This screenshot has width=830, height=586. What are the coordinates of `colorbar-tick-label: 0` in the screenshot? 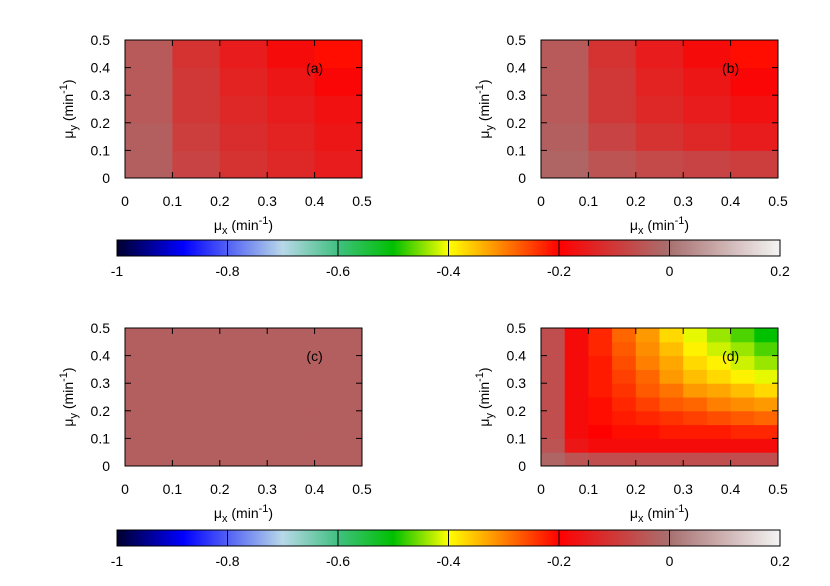 It's located at (670, 561).